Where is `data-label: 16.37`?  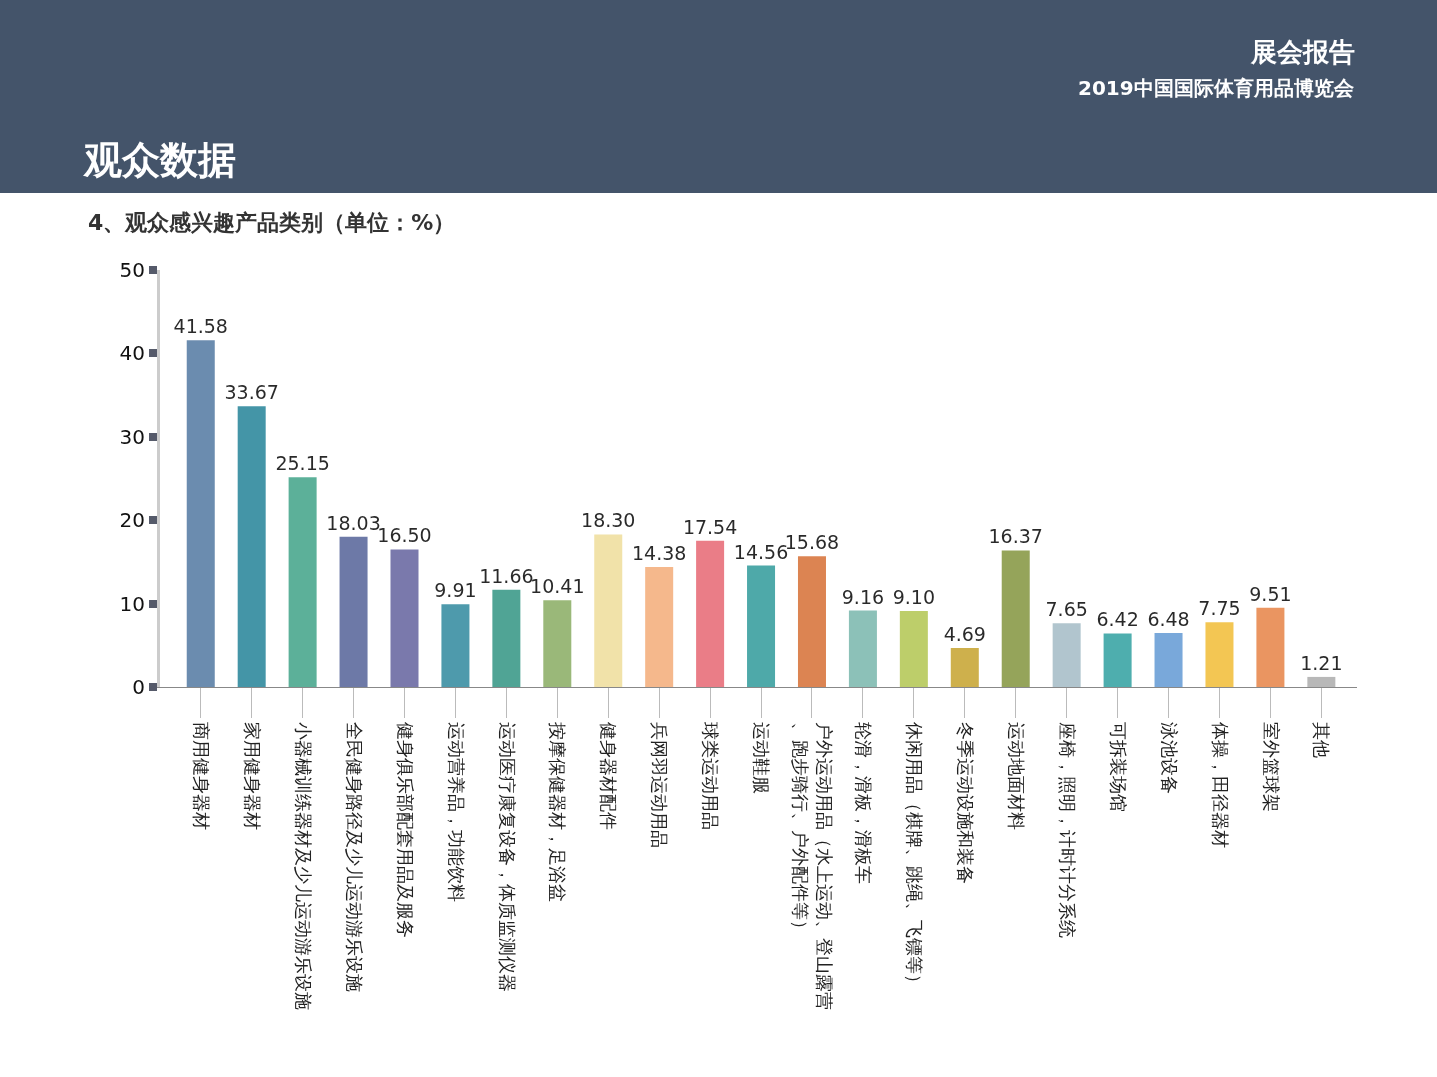 data-label: 16.37 is located at coordinates (1015, 536).